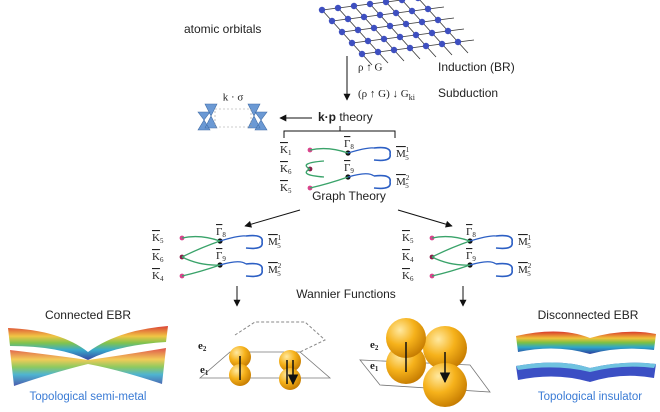 The width and height of the screenshot is (660, 412). I want to click on lattice, so click(396, 33).